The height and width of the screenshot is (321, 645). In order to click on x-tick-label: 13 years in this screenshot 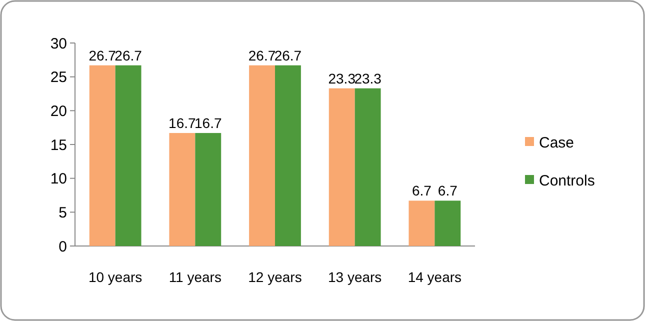, I will do `click(355, 277)`.